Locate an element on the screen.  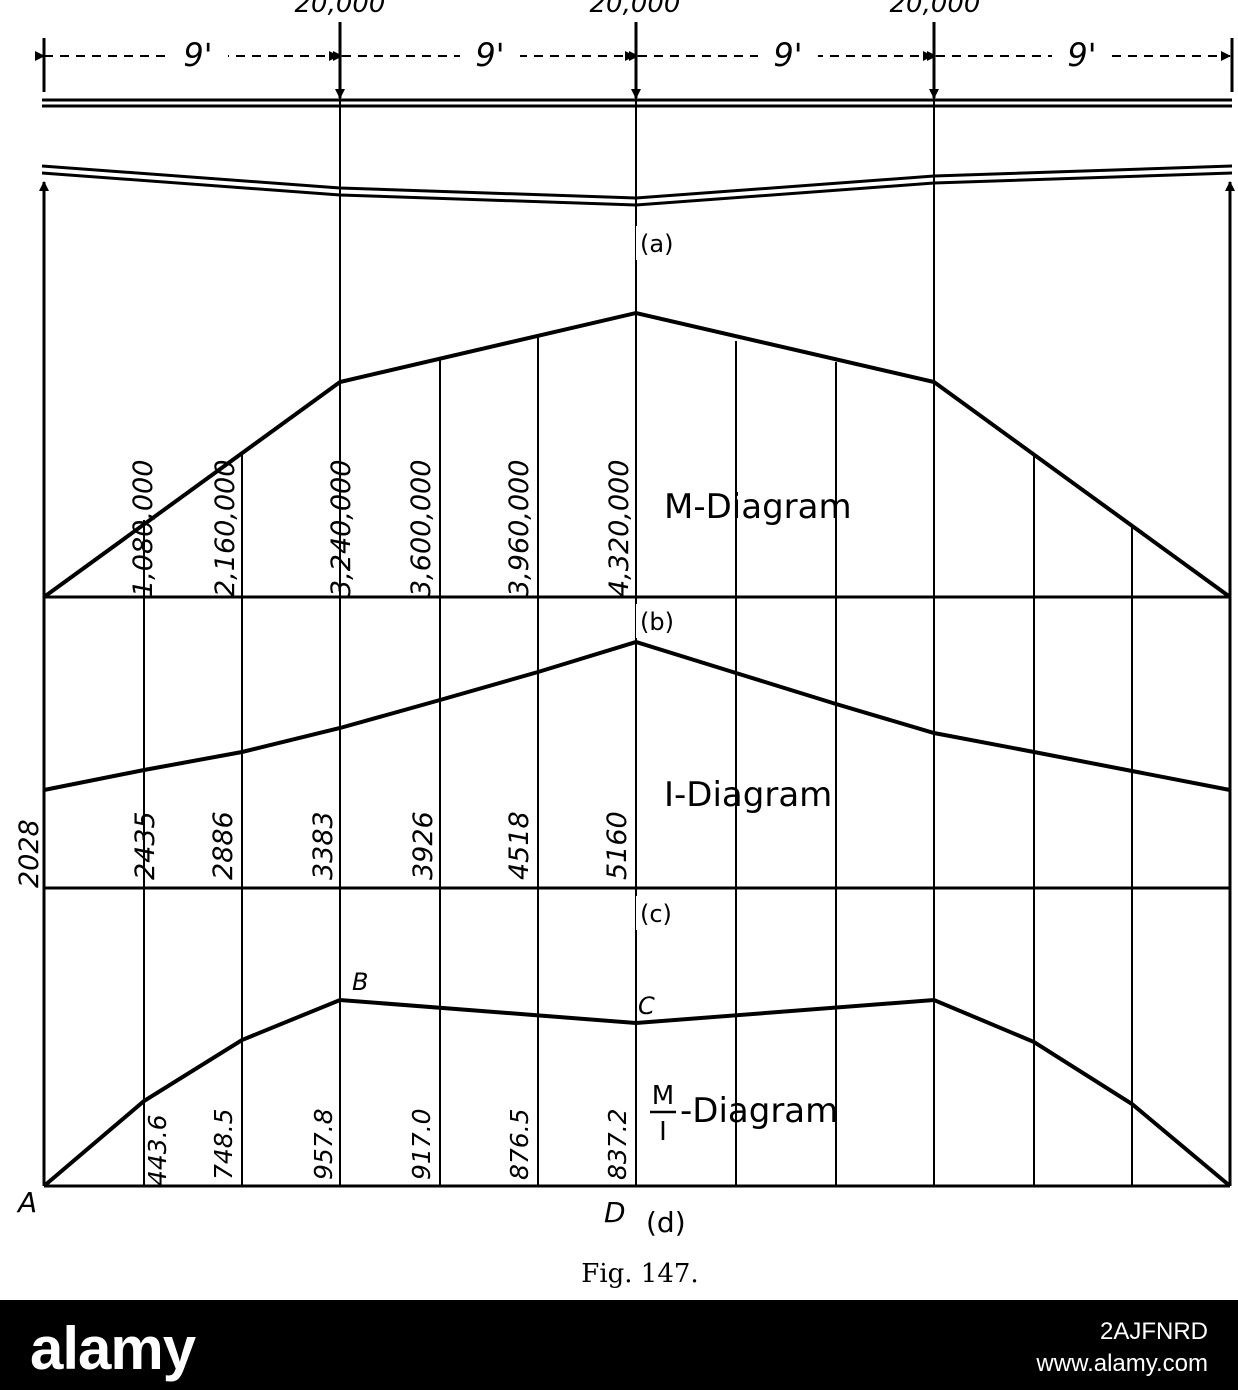
i-value-4: 3383 is located at coordinates (323, 845).